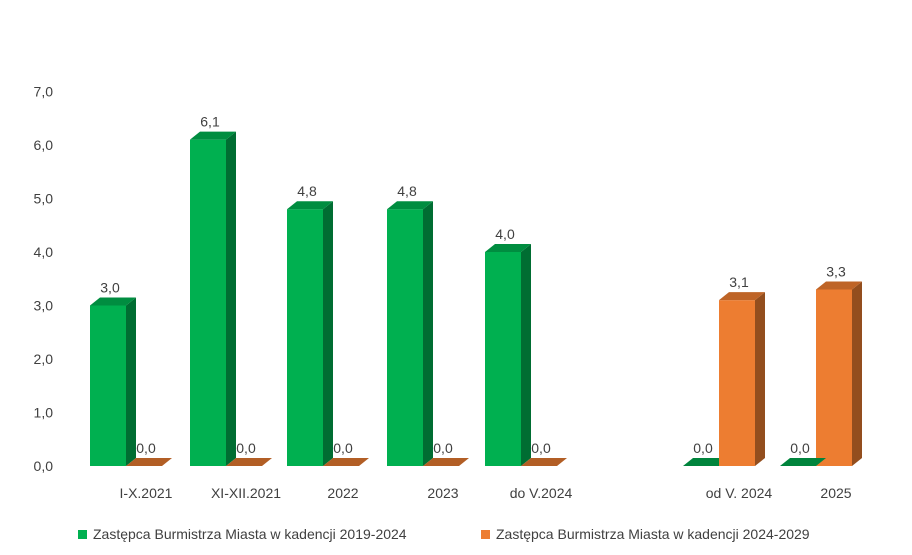  I want to click on data-label: 3,1, so click(739, 282).